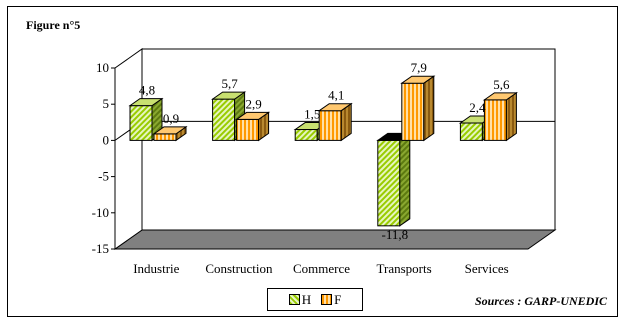 Image resolution: width=624 pixels, height=322 pixels. What do you see at coordinates (102, 67) in the screenshot?
I see `y-tick-label: 10` at bounding box center [102, 67].